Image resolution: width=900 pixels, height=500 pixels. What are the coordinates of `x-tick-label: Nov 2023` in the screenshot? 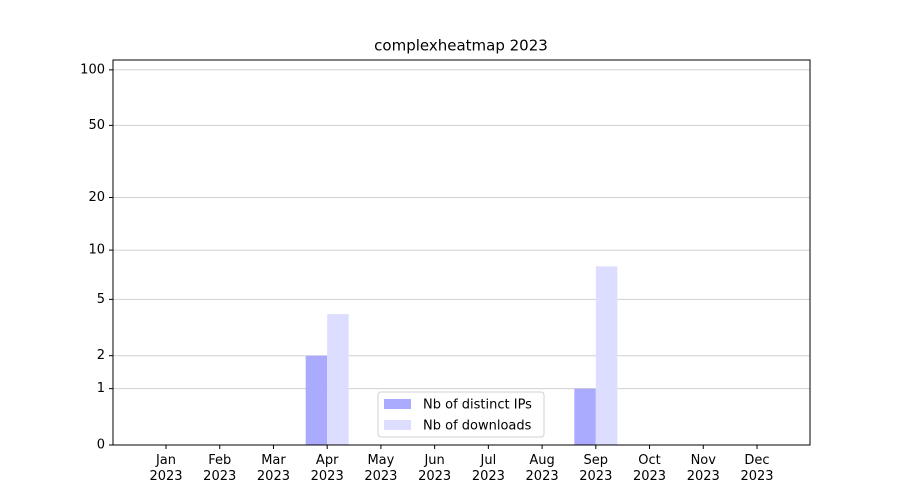 It's located at (703, 468).